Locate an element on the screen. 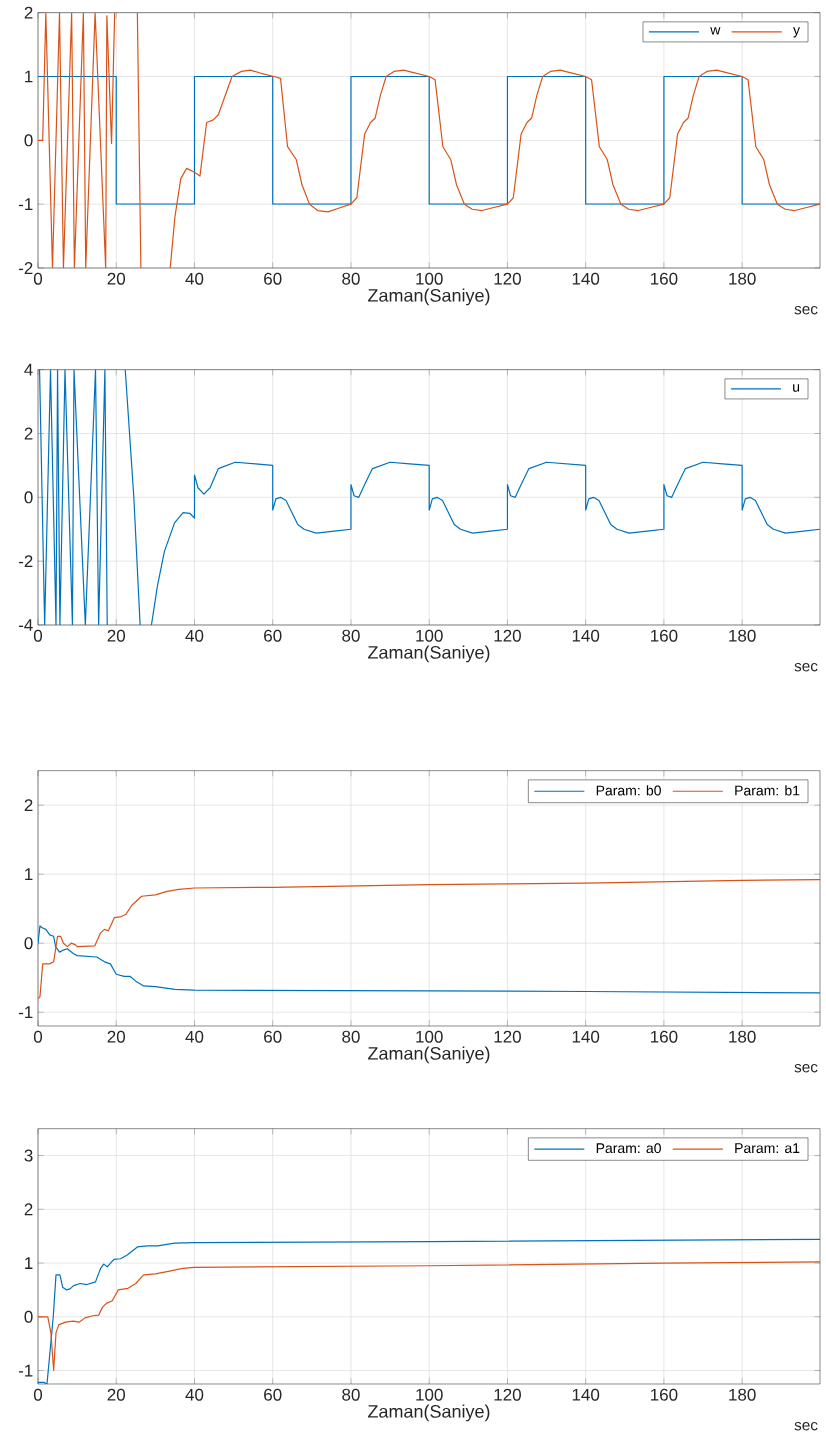  legend-label: u is located at coordinates (796, 388).